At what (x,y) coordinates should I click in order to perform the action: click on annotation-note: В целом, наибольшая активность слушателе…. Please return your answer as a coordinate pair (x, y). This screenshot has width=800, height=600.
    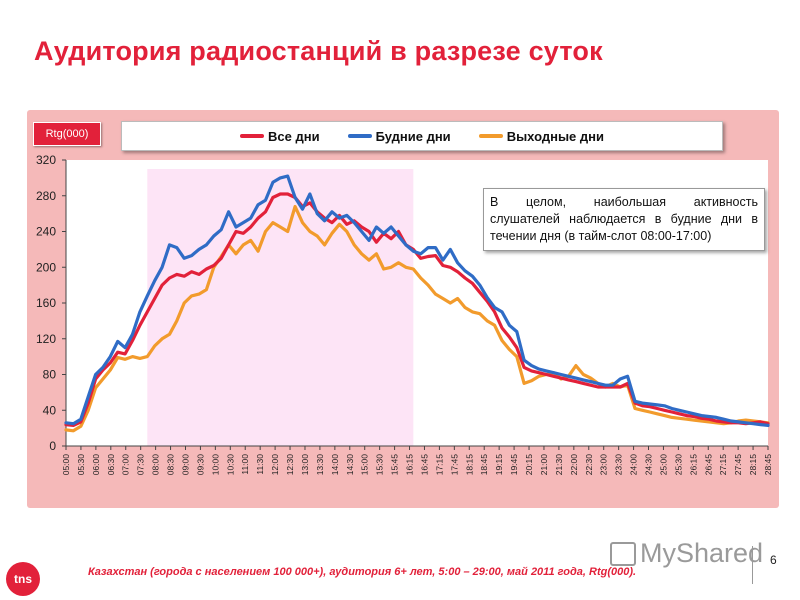
    Looking at the image, I should click on (624, 219).